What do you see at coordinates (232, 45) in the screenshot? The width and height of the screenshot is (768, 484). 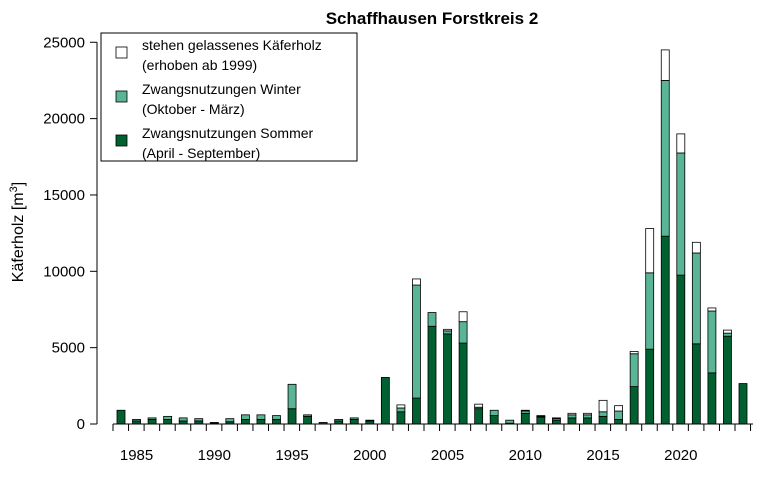 I see `legend-label: stehen gelassenes Käferholz` at bounding box center [232, 45].